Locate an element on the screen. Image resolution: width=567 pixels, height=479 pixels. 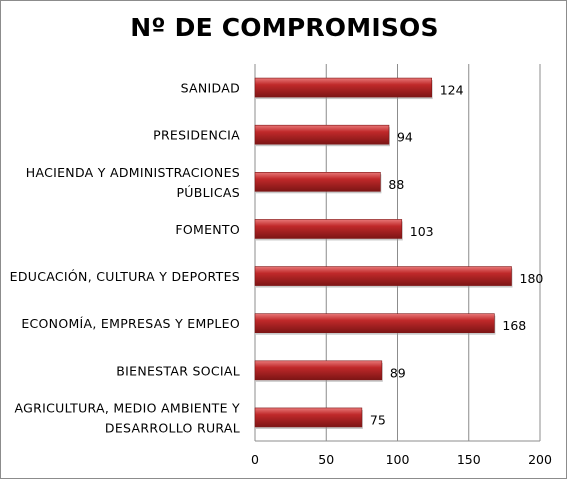
chart-title: Nº DE COMPROMISOS is located at coordinates (284, 27).